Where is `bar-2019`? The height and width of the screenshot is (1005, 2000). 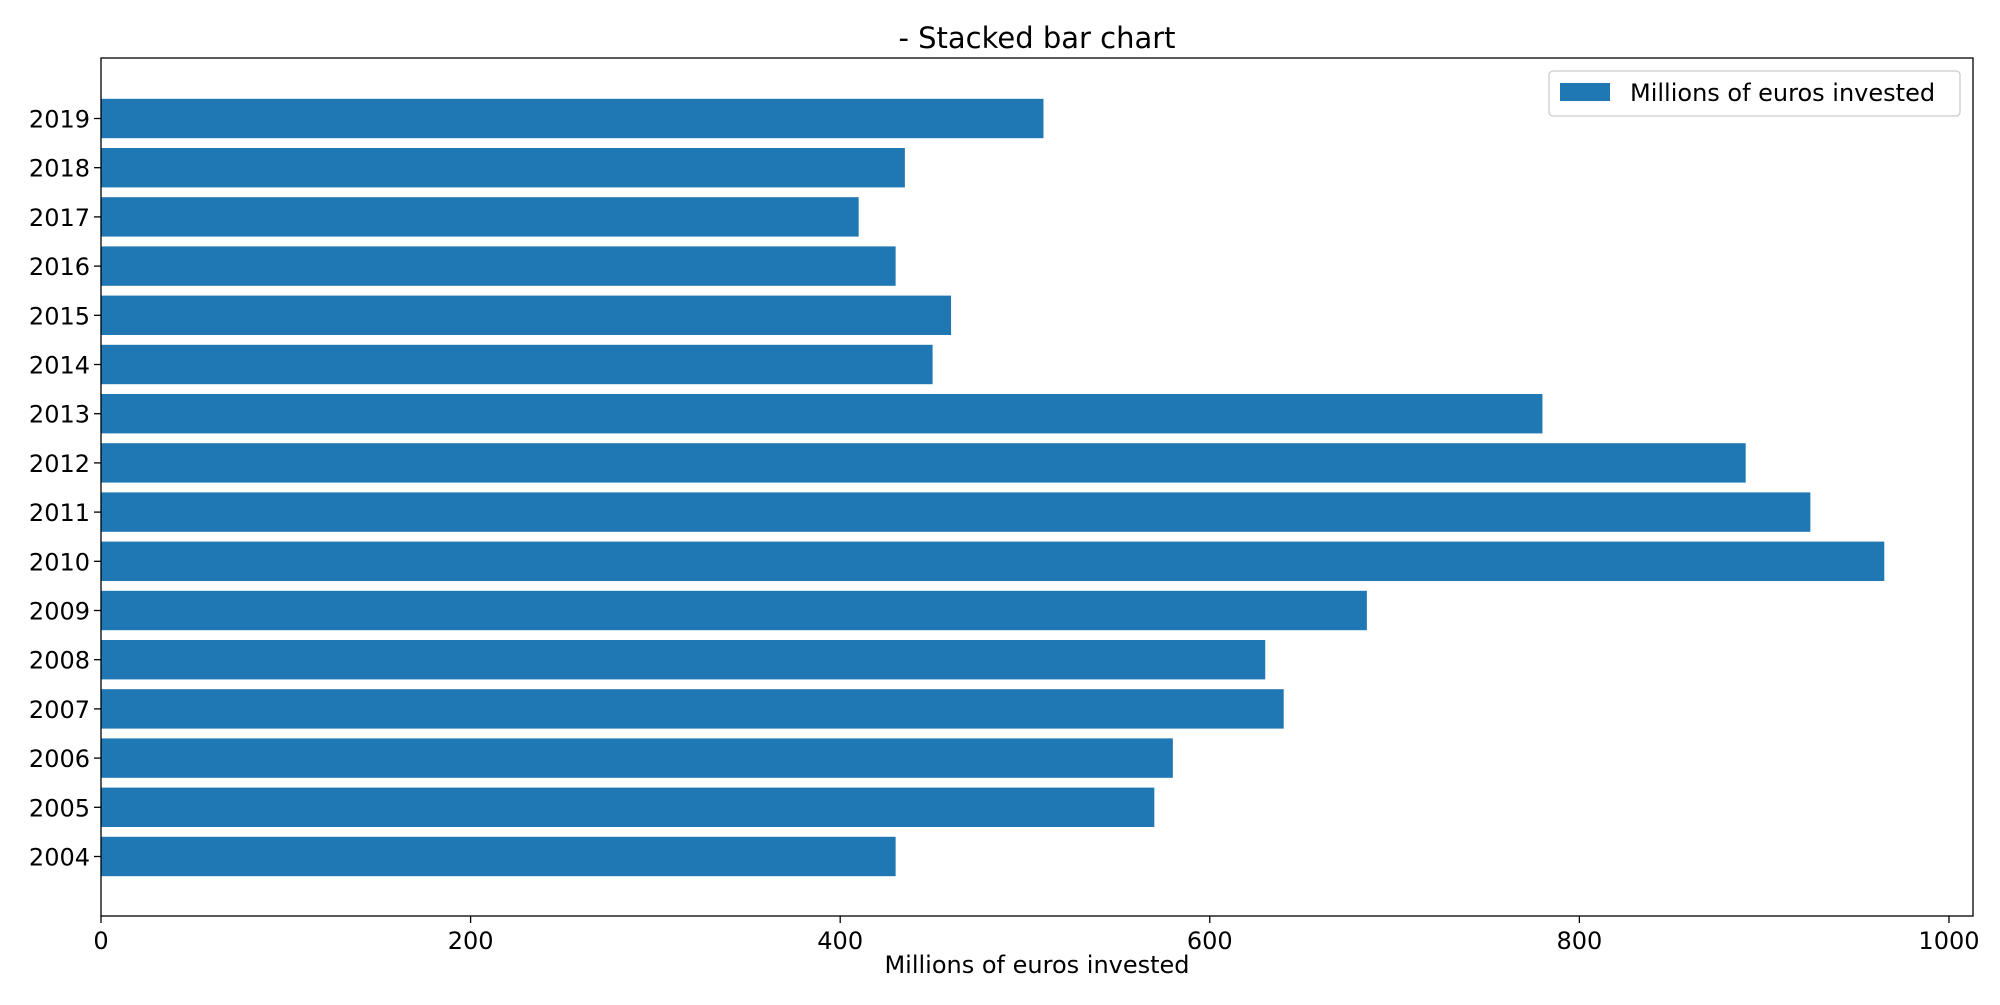 bar-2019 is located at coordinates (572, 118).